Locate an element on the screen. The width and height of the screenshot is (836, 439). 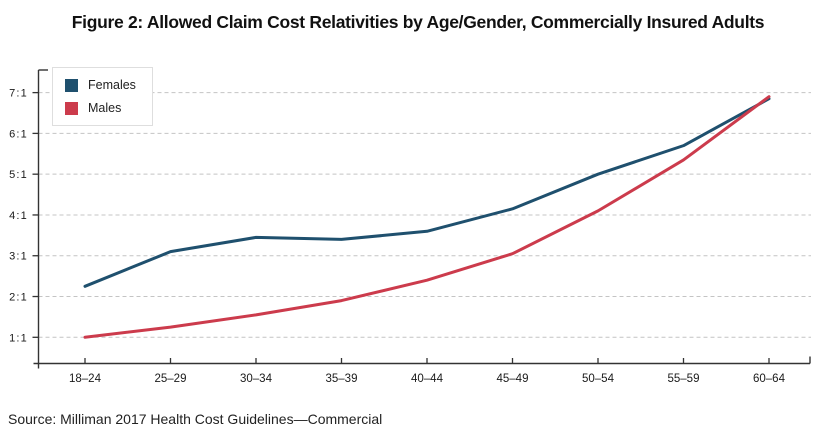
x-tick-label: 45–49 is located at coordinates (513, 379).